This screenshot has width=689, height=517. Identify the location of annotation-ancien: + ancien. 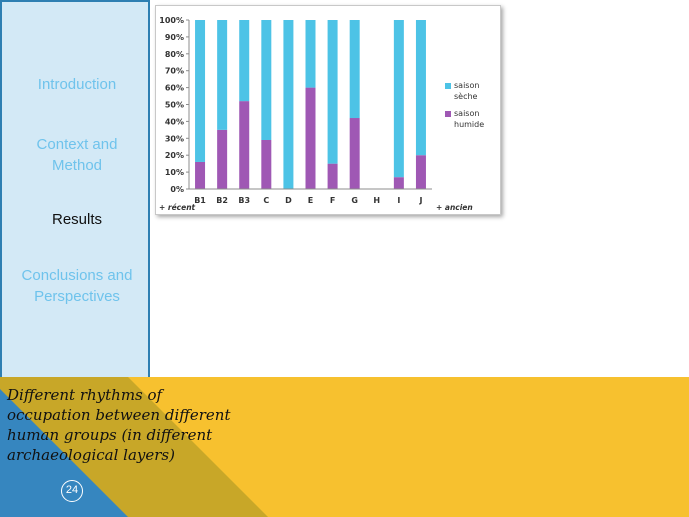
(454, 207).